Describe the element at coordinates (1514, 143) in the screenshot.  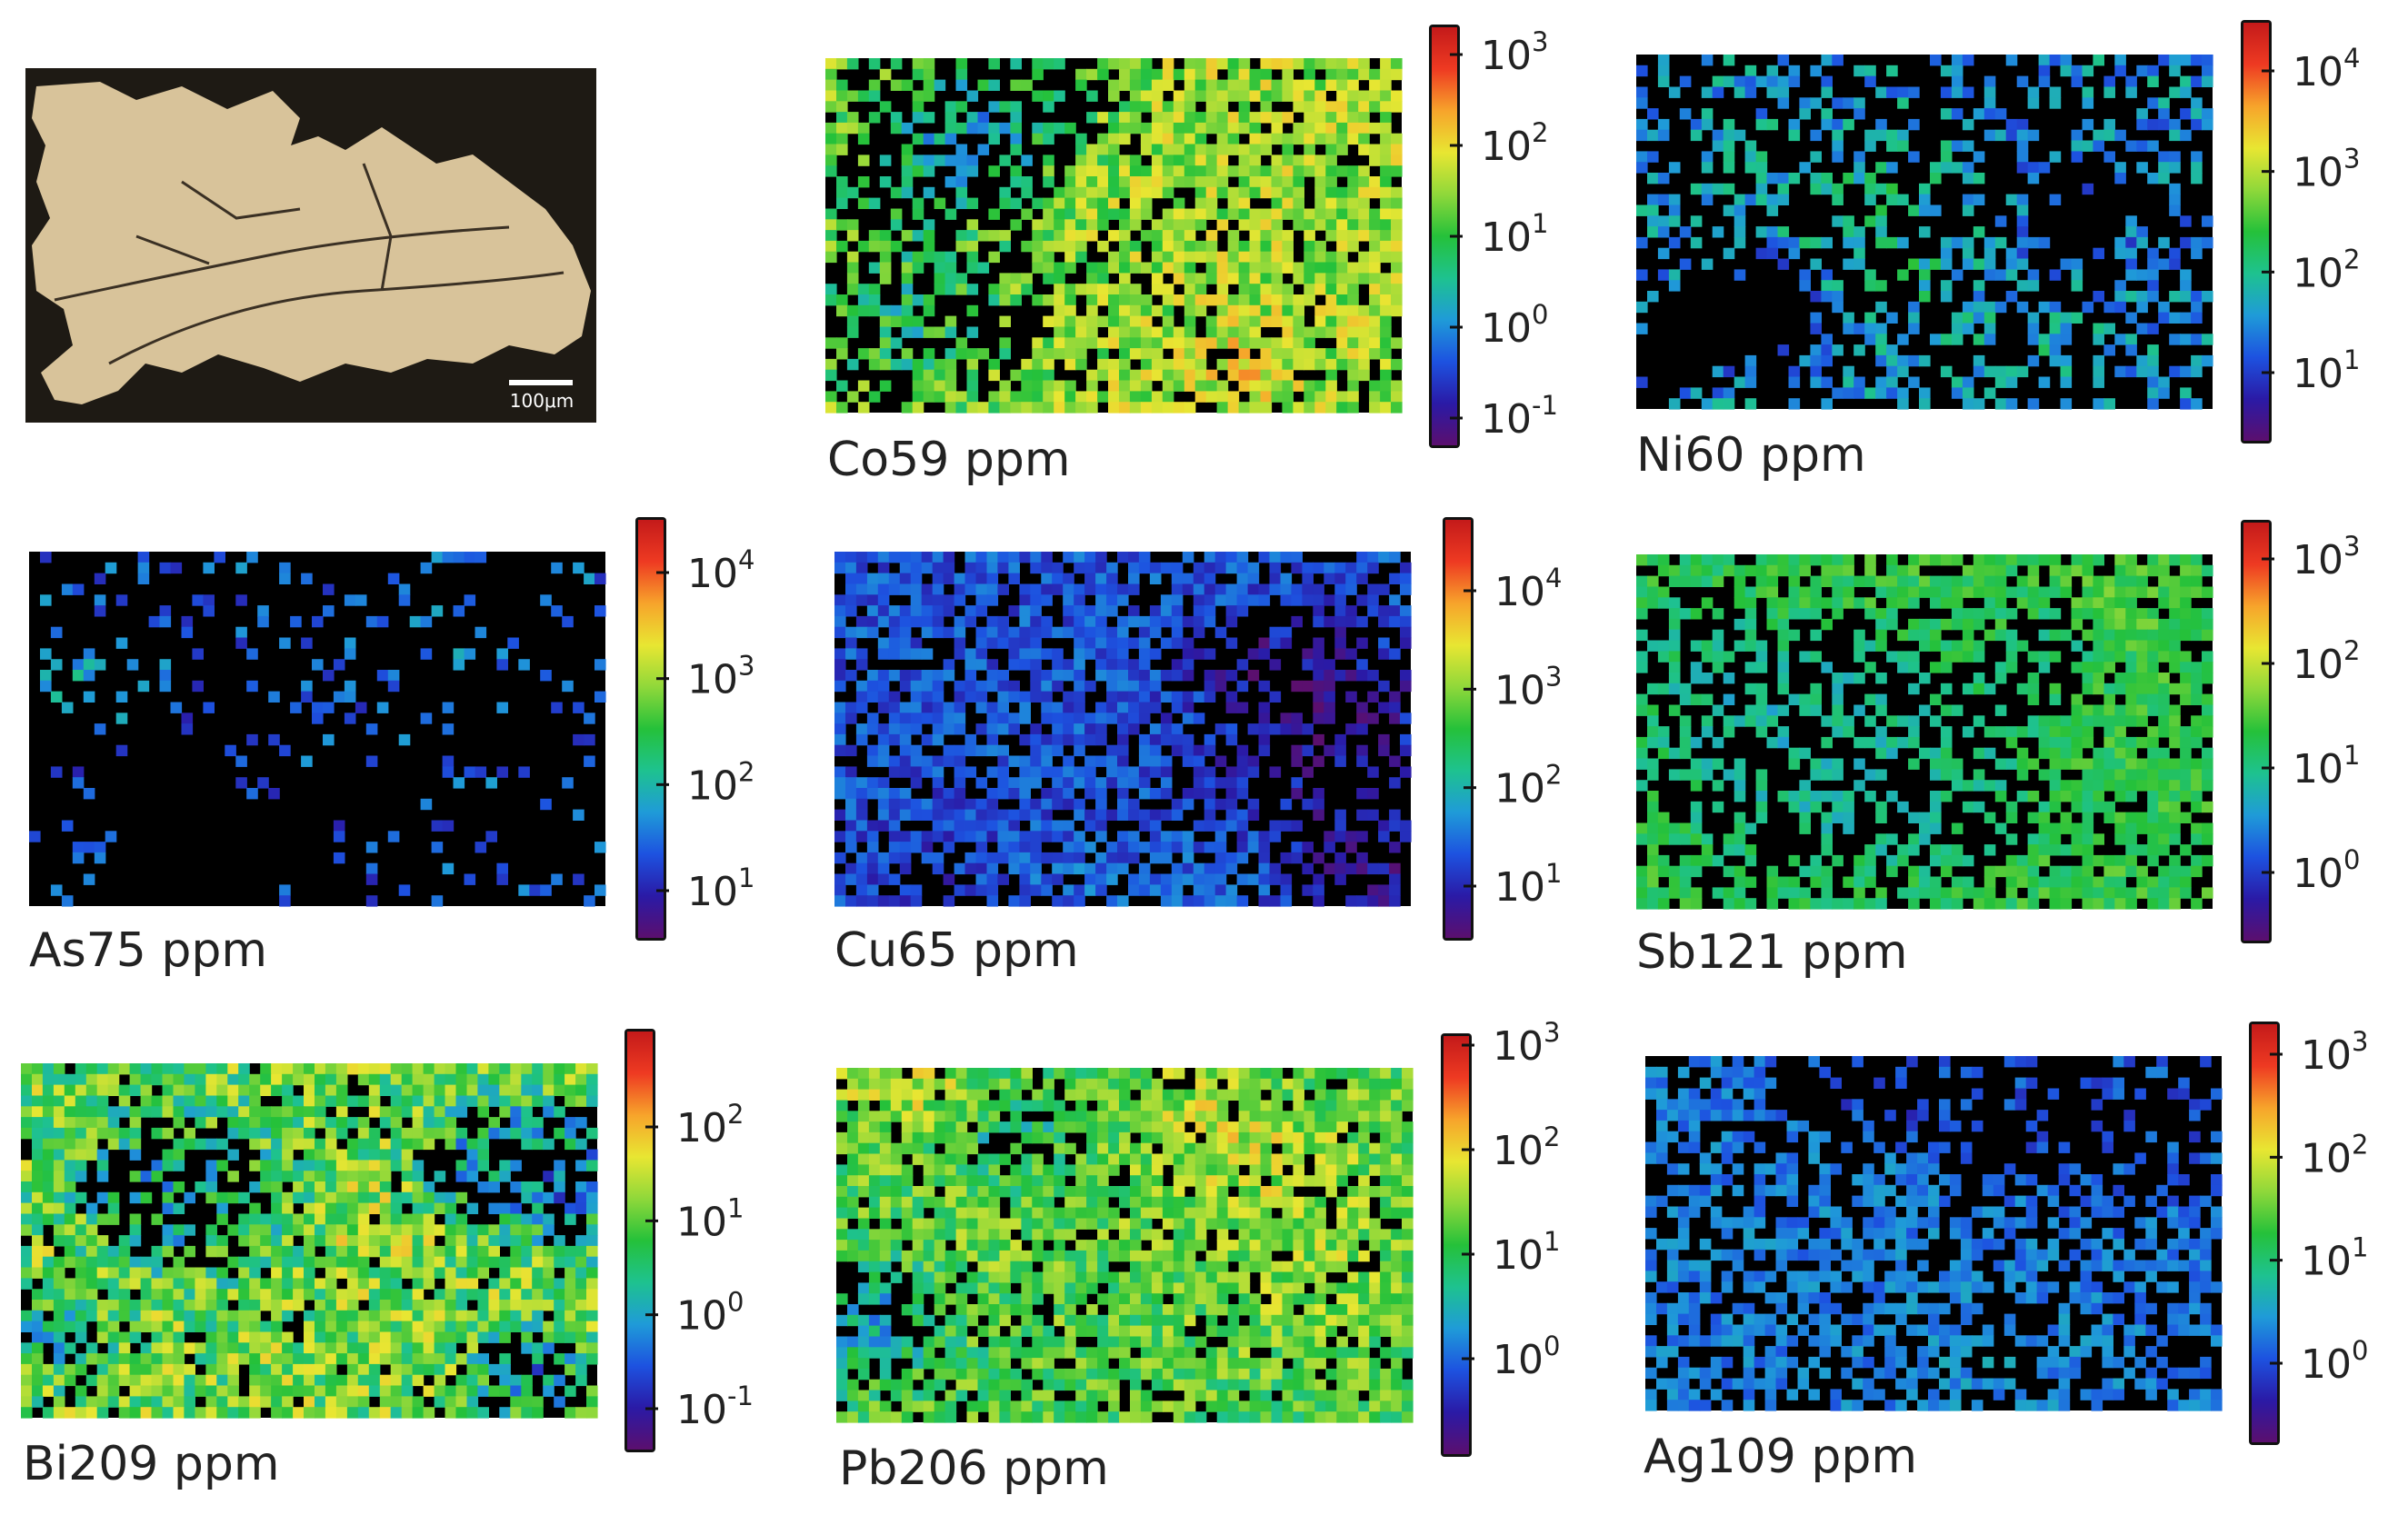
I see `colorbar-tick-label-co-1: 10²` at that location.